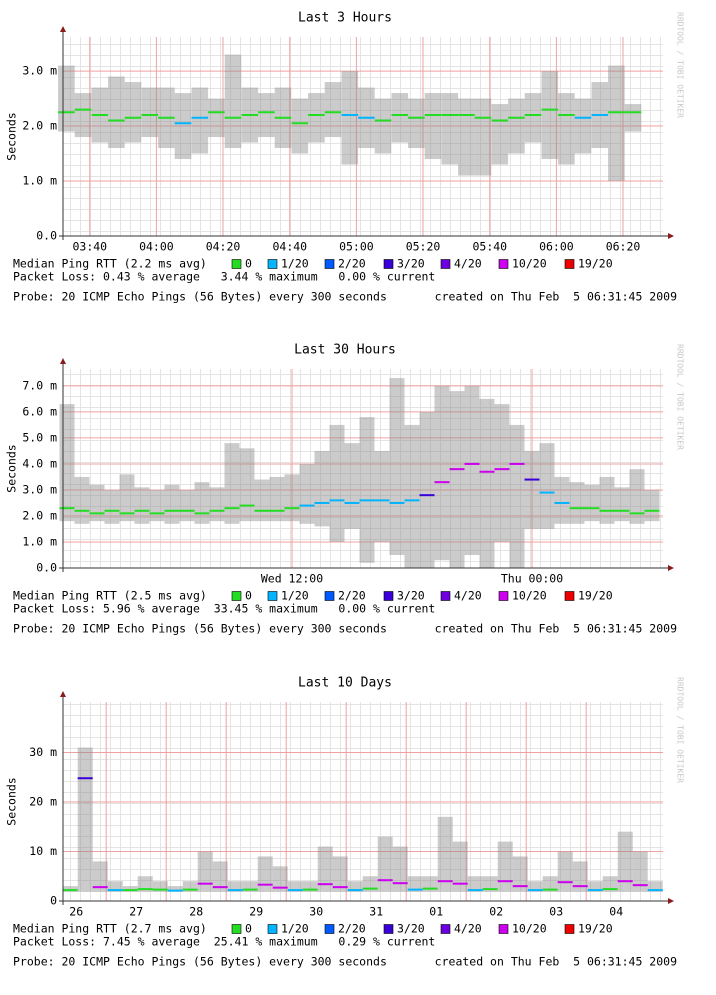 The image size is (716, 995). I want to click on legend-title: Median Ping RTT (2.2 ms avg), so click(110, 264).